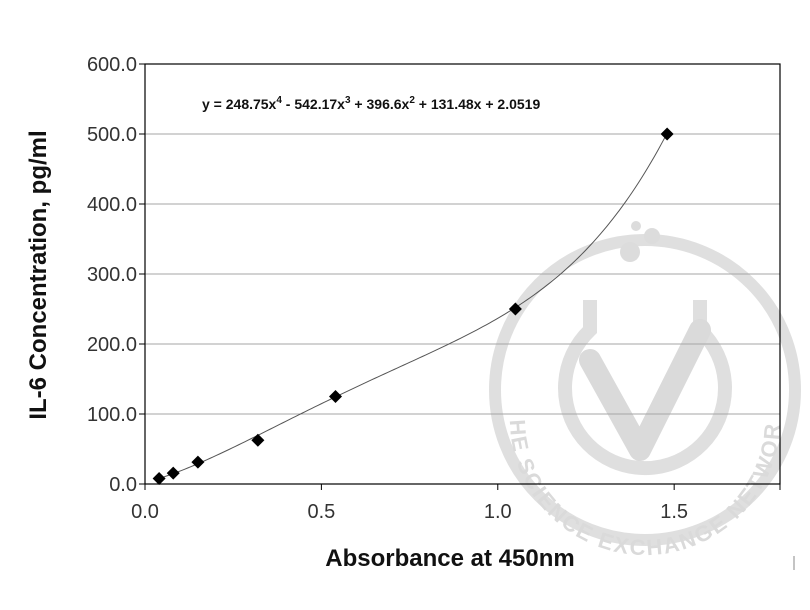 This screenshot has height=610, width=810. Describe the element at coordinates (123, 485) in the screenshot. I see `y-tick-label: 0.0` at that location.